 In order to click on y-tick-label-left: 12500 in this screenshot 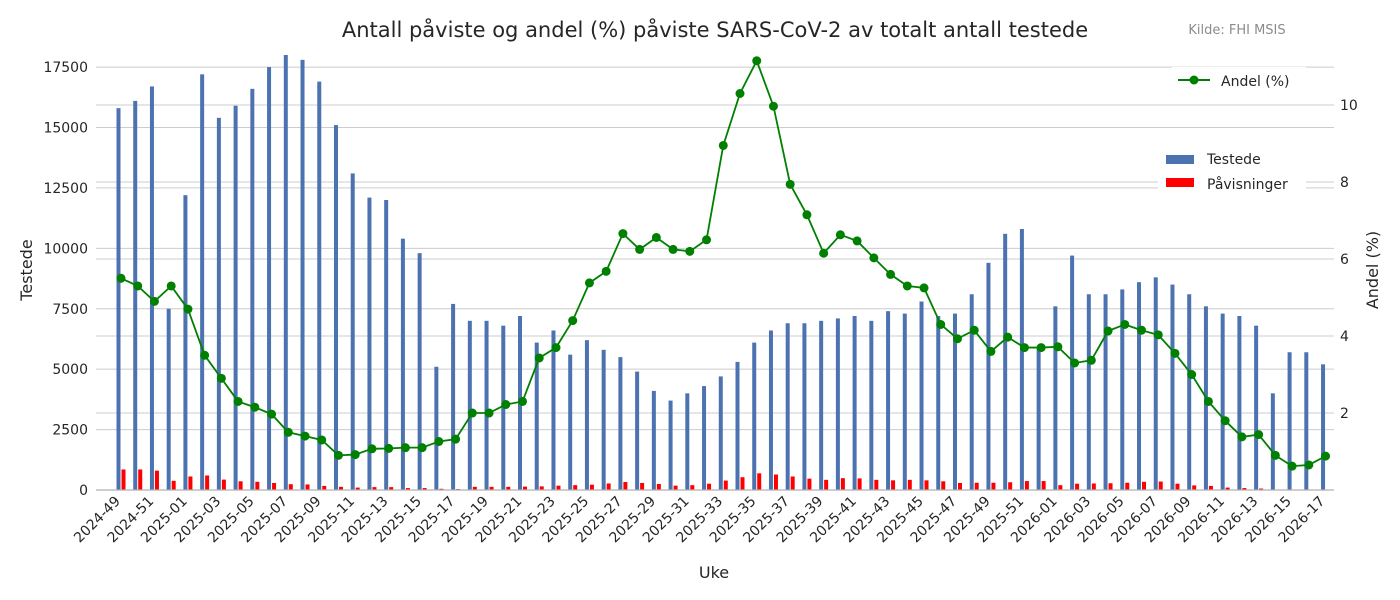, I will do `click(65, 189)`.